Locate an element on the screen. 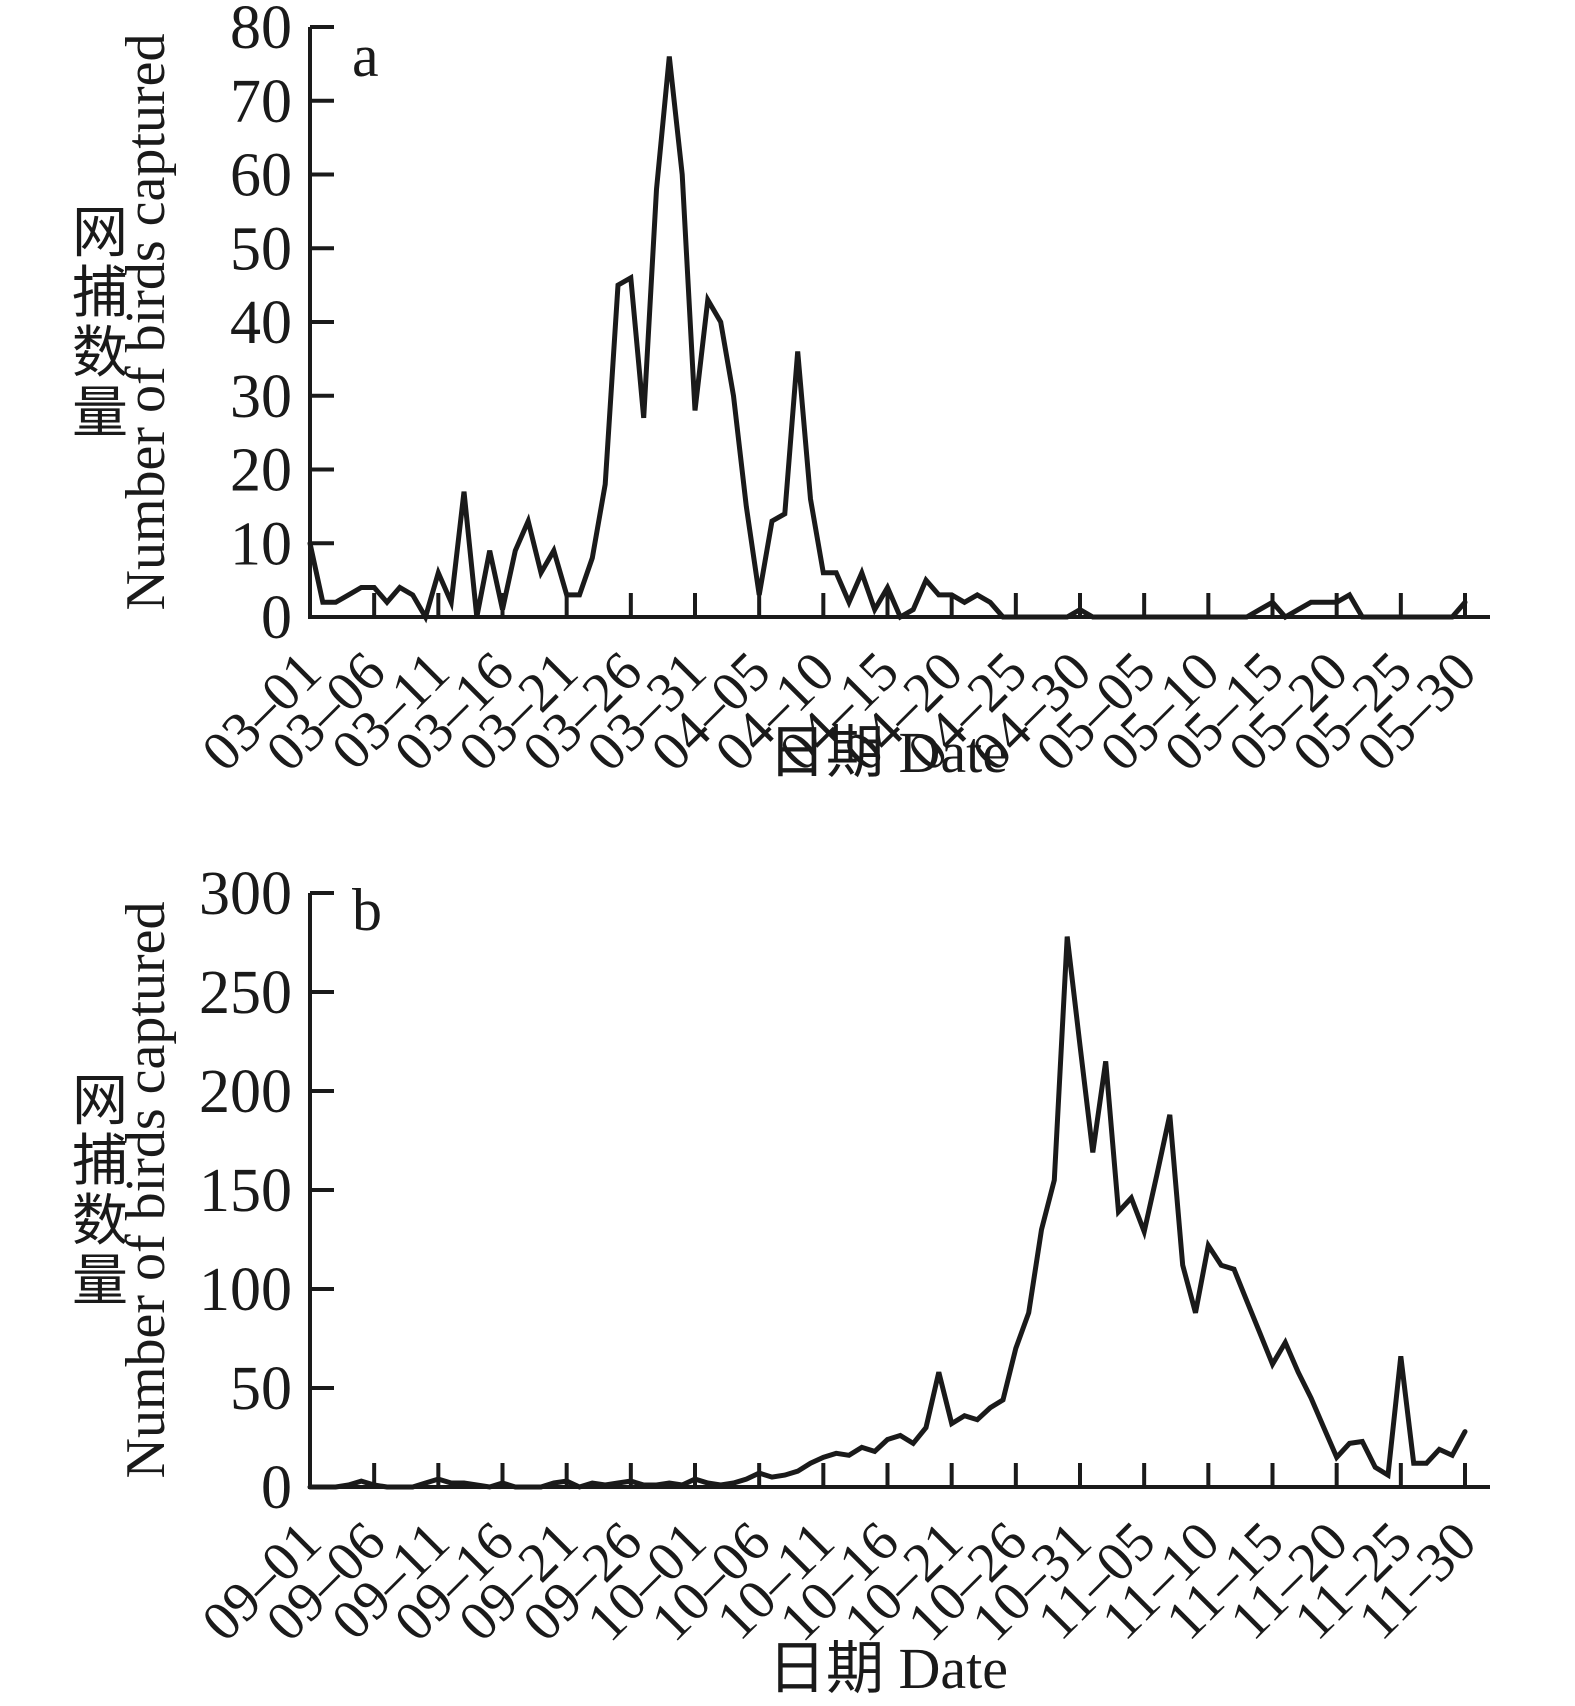 The image size is (1575, 1706). y-tick-label: 20 is located at coordinates (261, 471).